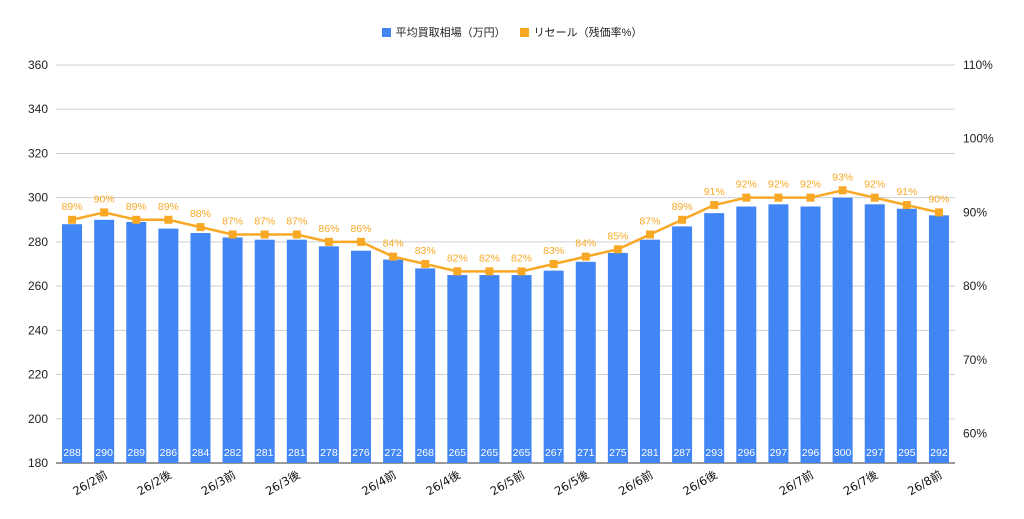 The image size is (1024, 519). What do you see at coordinates (524, 32) in the screenshot?
I see `legend-swatch-line` at bounding box center [524, 32].